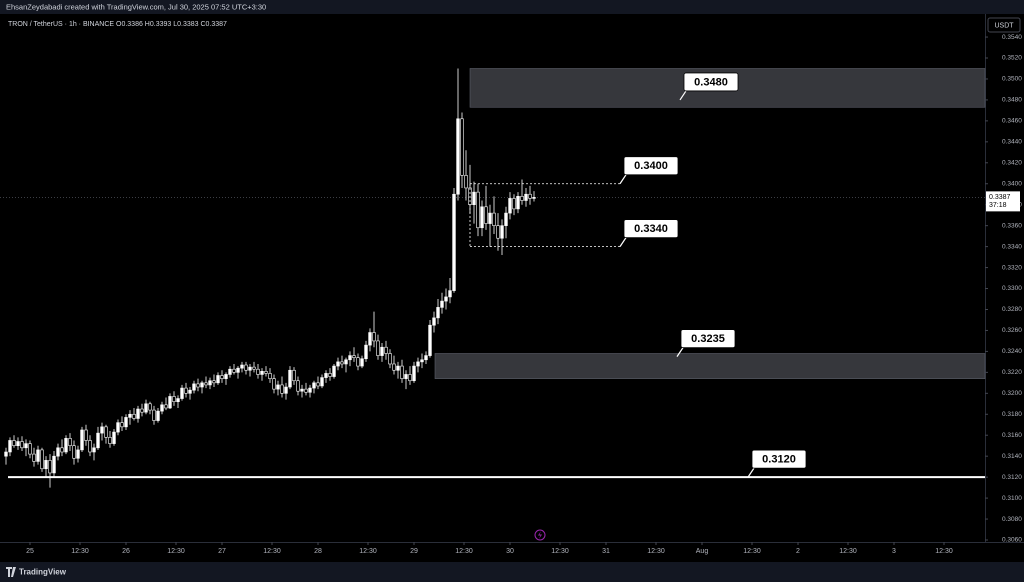 This screenshot has width=1024, height=582. Describe the element at coordinates (512, 7) in the screenshot. I see `top-bar` at that location.